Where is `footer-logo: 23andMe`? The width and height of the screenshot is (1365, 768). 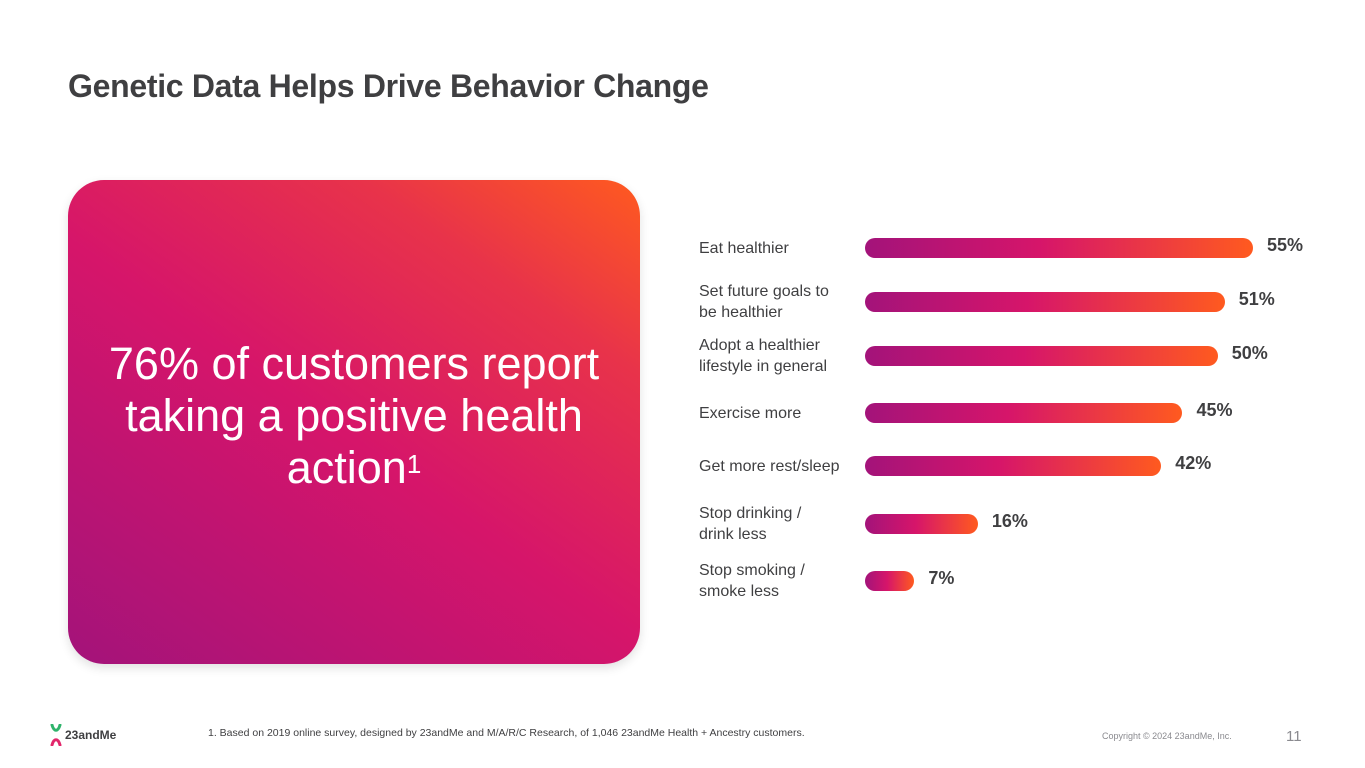
footer-logo: 23andMe is located at coordinates (83, 735).